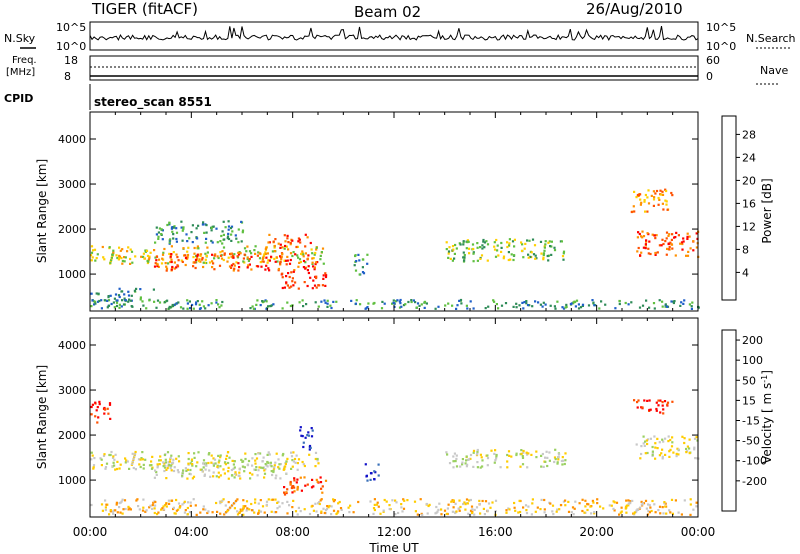 This screenshot has height=554, width=800. I want to click on nsky-tick-top-right: 10^5, so click(721, 27).